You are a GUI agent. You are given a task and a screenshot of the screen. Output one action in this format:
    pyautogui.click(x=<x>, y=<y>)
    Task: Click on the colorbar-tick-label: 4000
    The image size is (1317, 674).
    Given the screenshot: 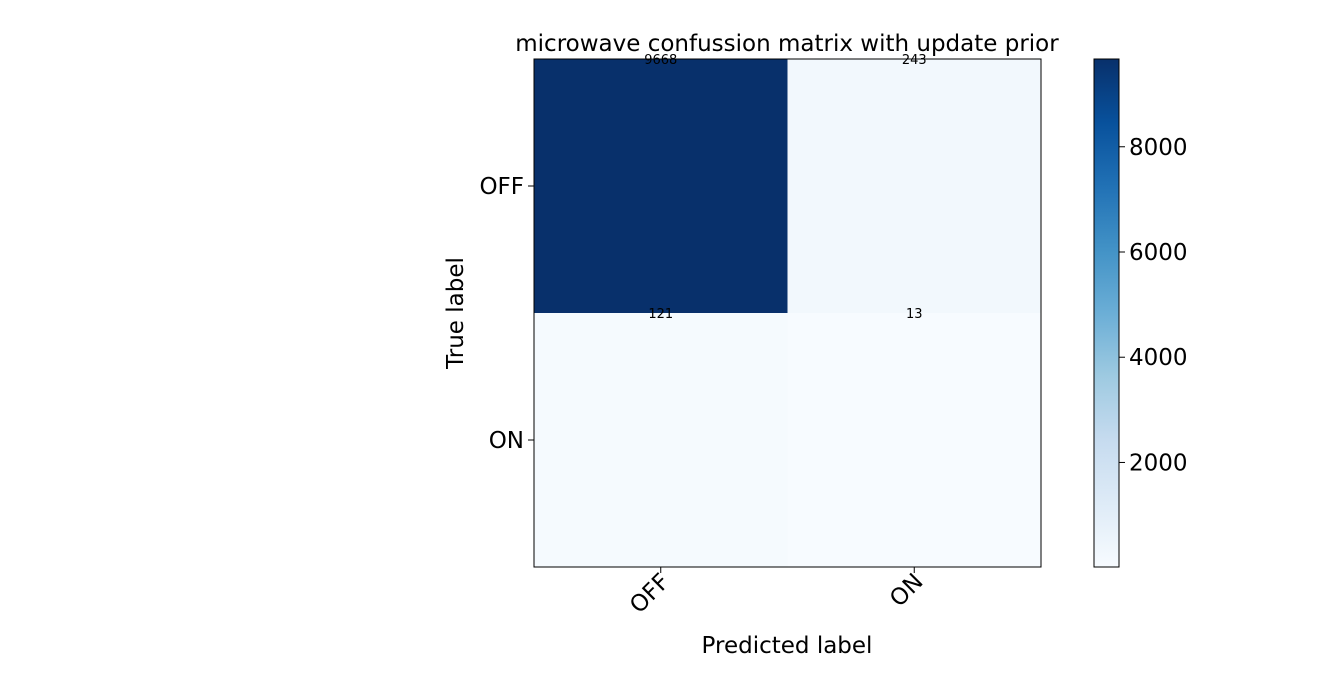 What is the action you would take?
    pyautogui.click(x=1158, y=358)
    